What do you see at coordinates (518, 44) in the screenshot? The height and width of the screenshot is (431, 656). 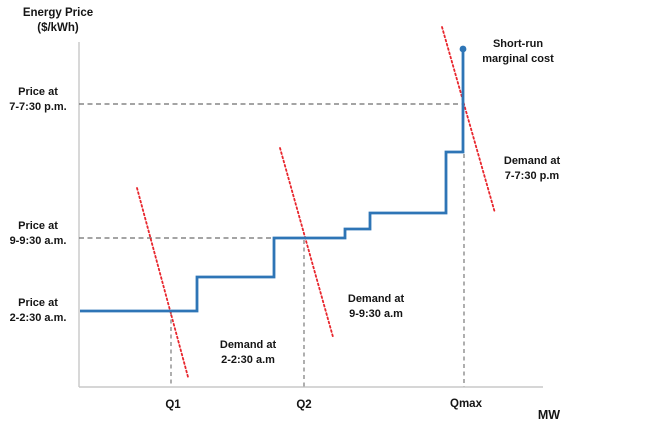 I see `smc-label-line1: Short-run` at bounding box center [518, 44].